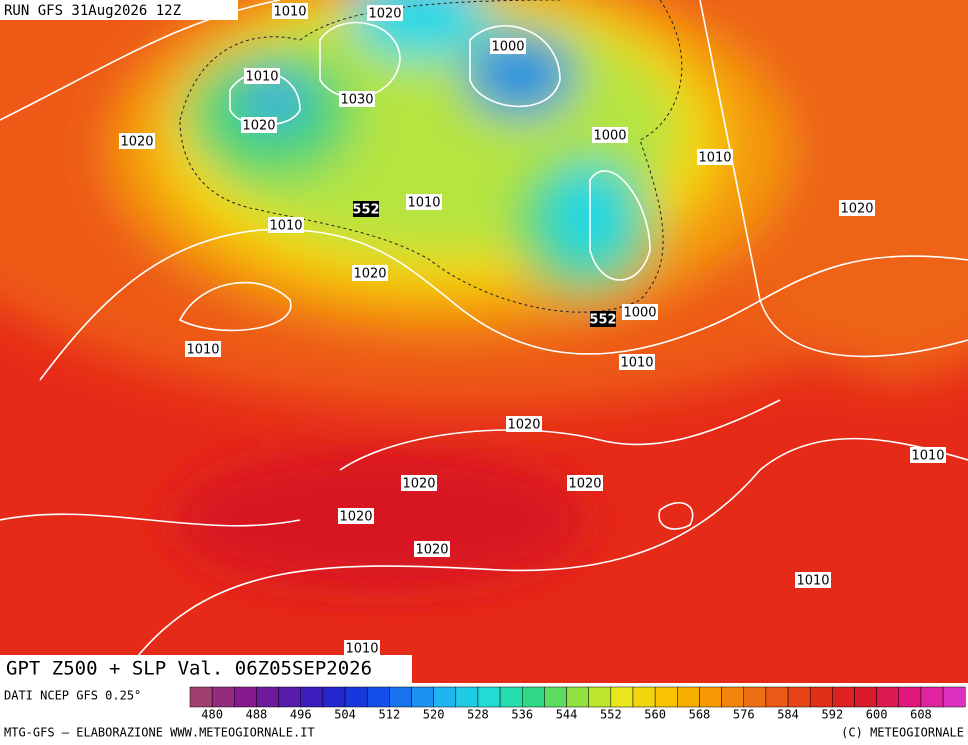 This screenshot has height=745, width=968. What do you see at coordinates (902, 733) in the screenshot?
I see `footer-right: (C) METEOGIORNALE` at bounding box center [902, 733].